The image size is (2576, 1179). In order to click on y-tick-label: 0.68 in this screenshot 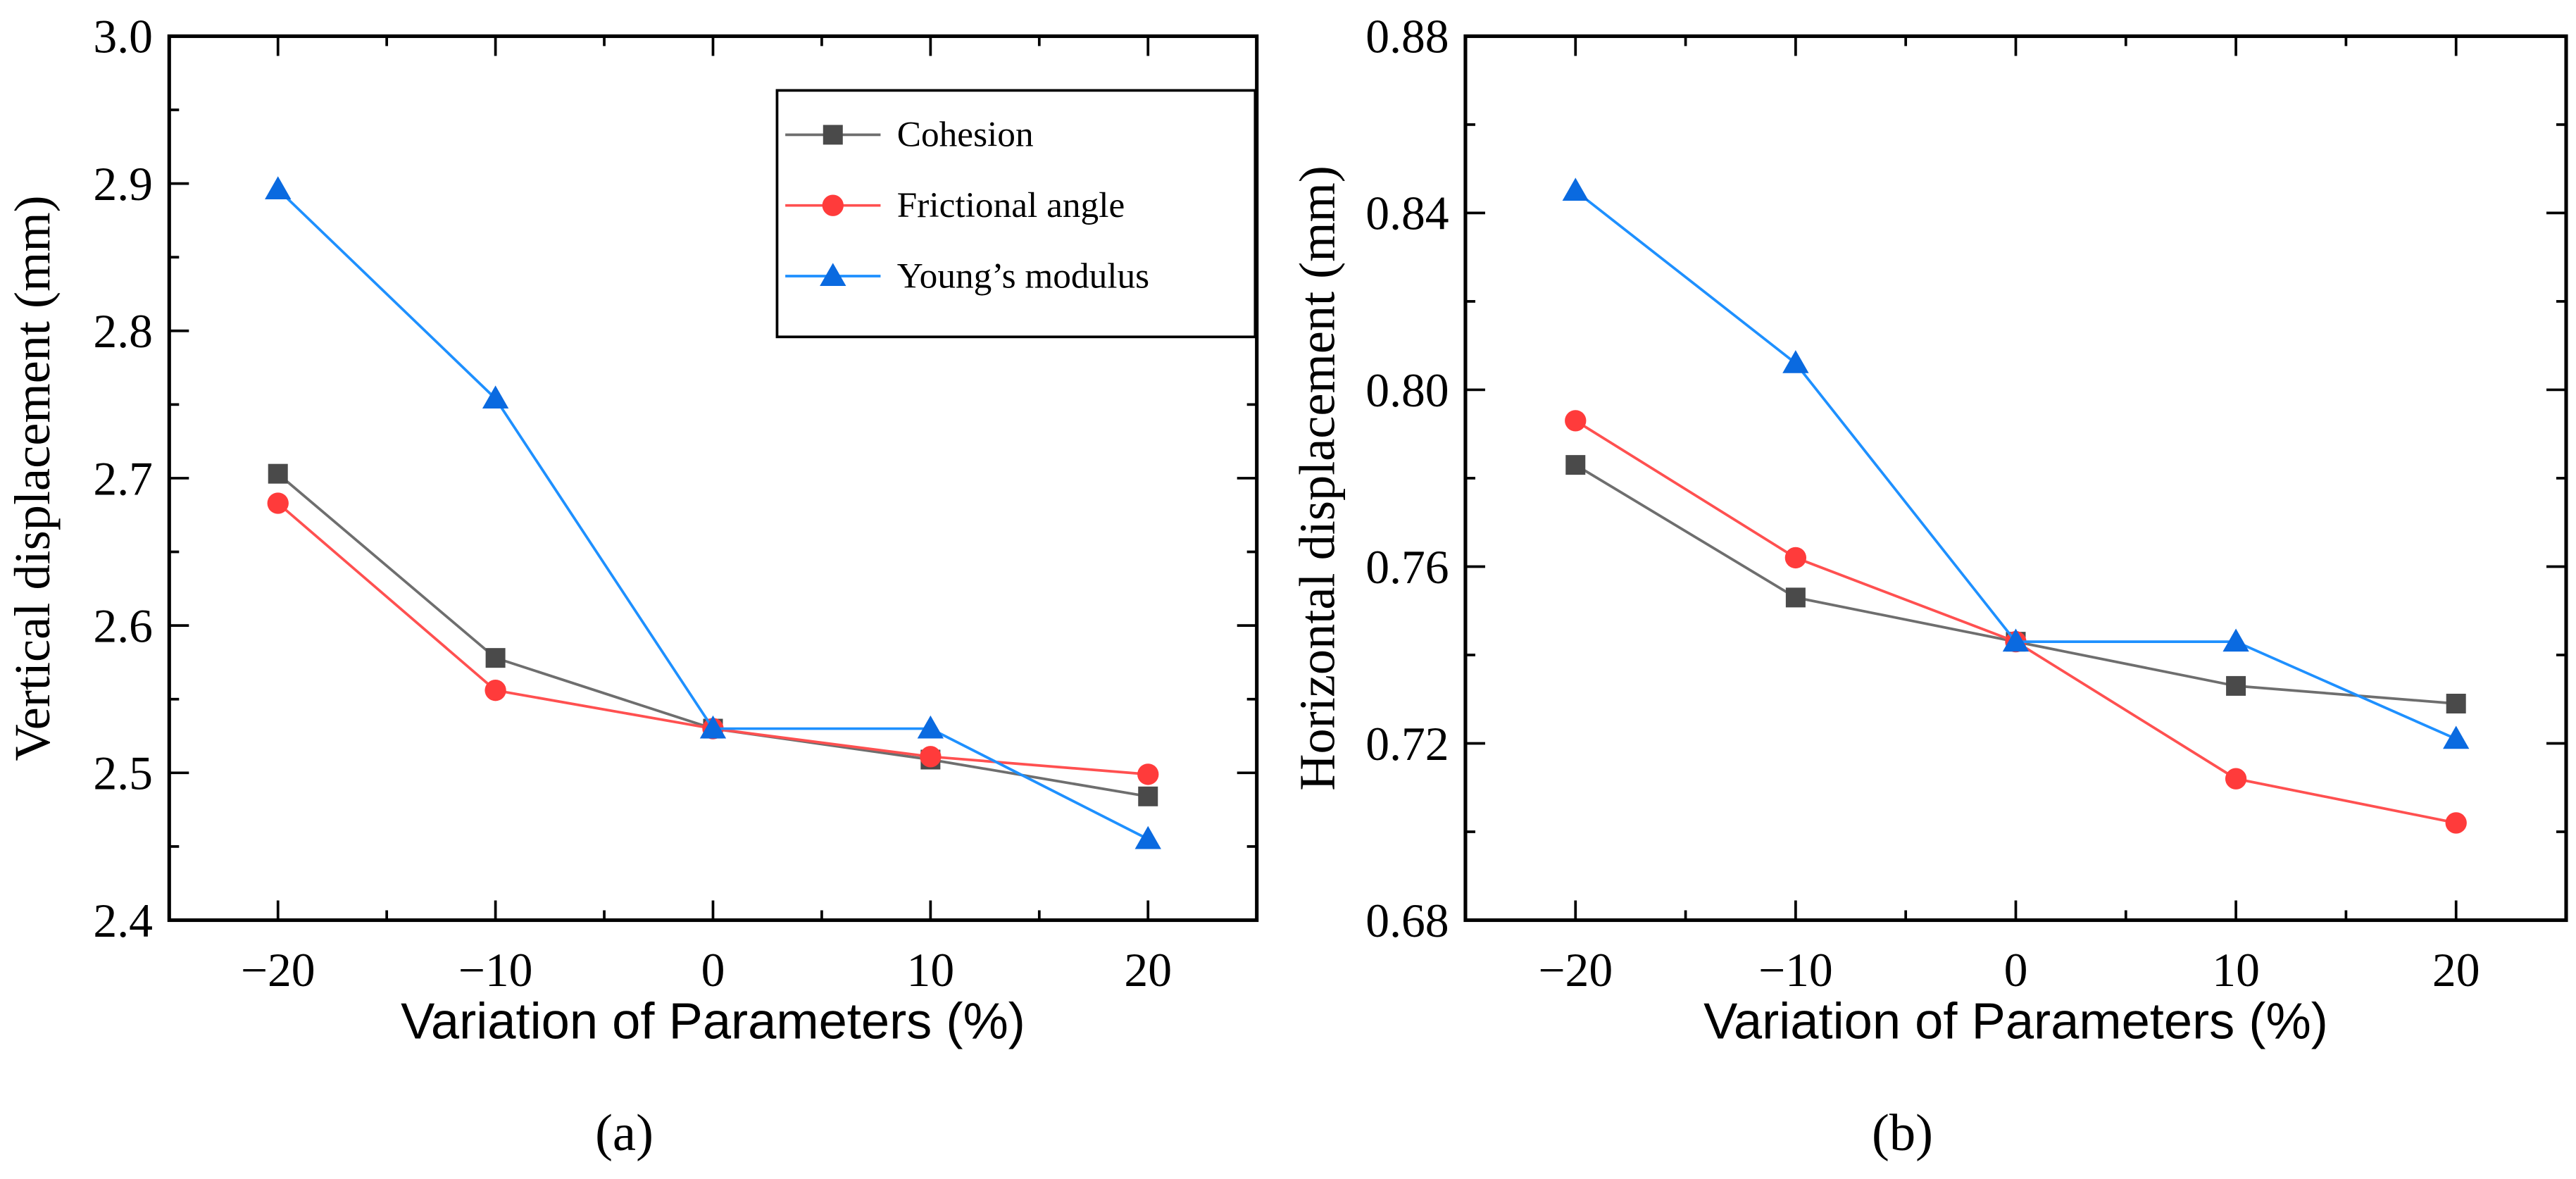, I will do `click(1407, 920)`.